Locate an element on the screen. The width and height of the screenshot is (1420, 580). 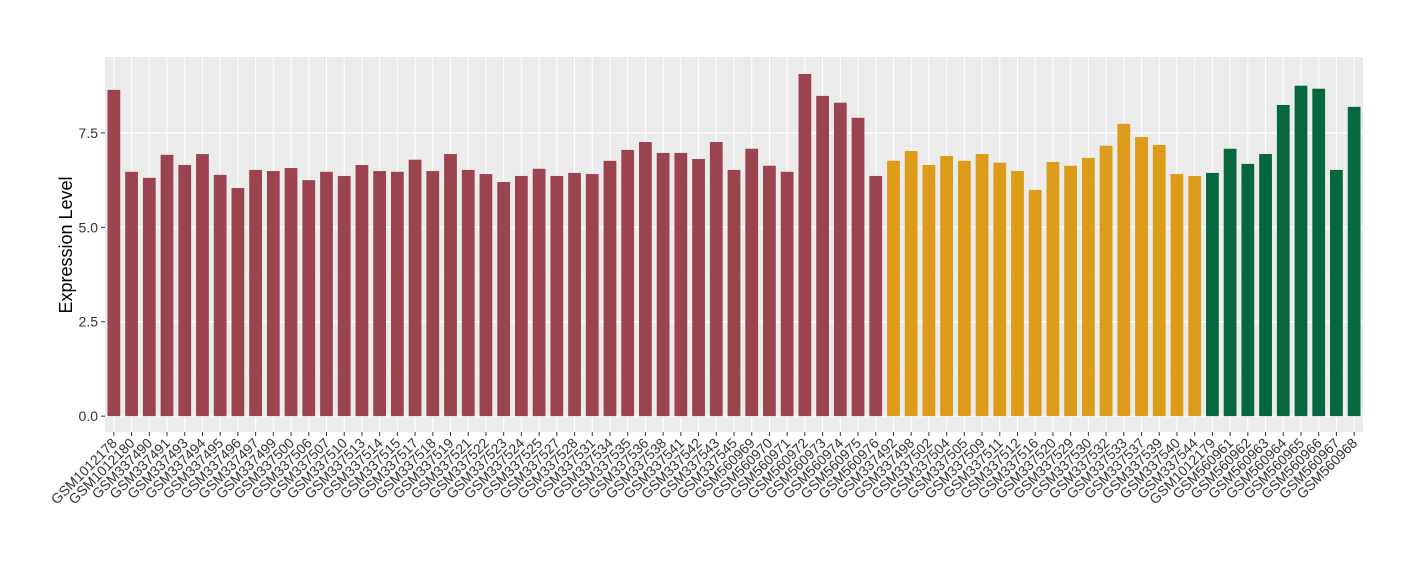
y-tick-label: 2.5 is located at coordinates (89, 322).